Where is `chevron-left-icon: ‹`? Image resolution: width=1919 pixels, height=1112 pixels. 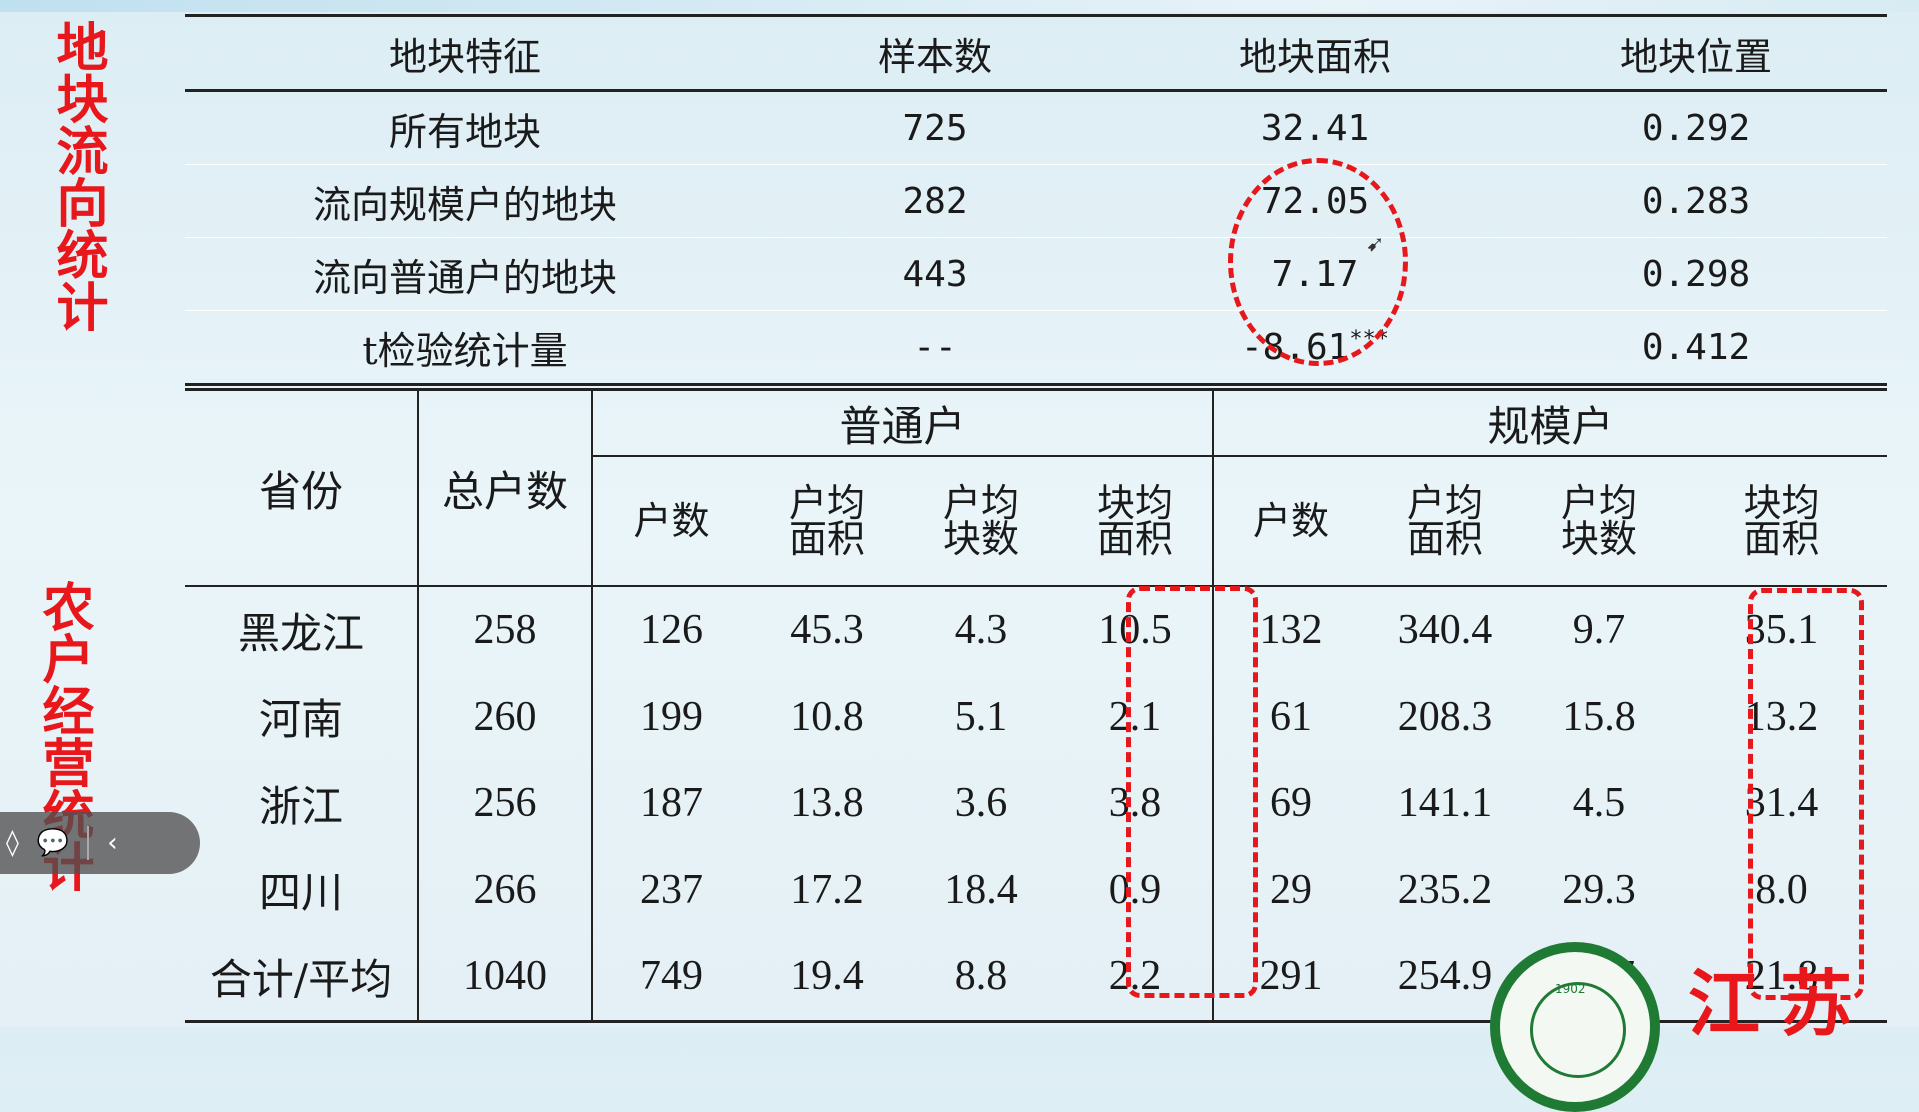
chevron-left-icon: ‹ is located at coordinates (112, 843).